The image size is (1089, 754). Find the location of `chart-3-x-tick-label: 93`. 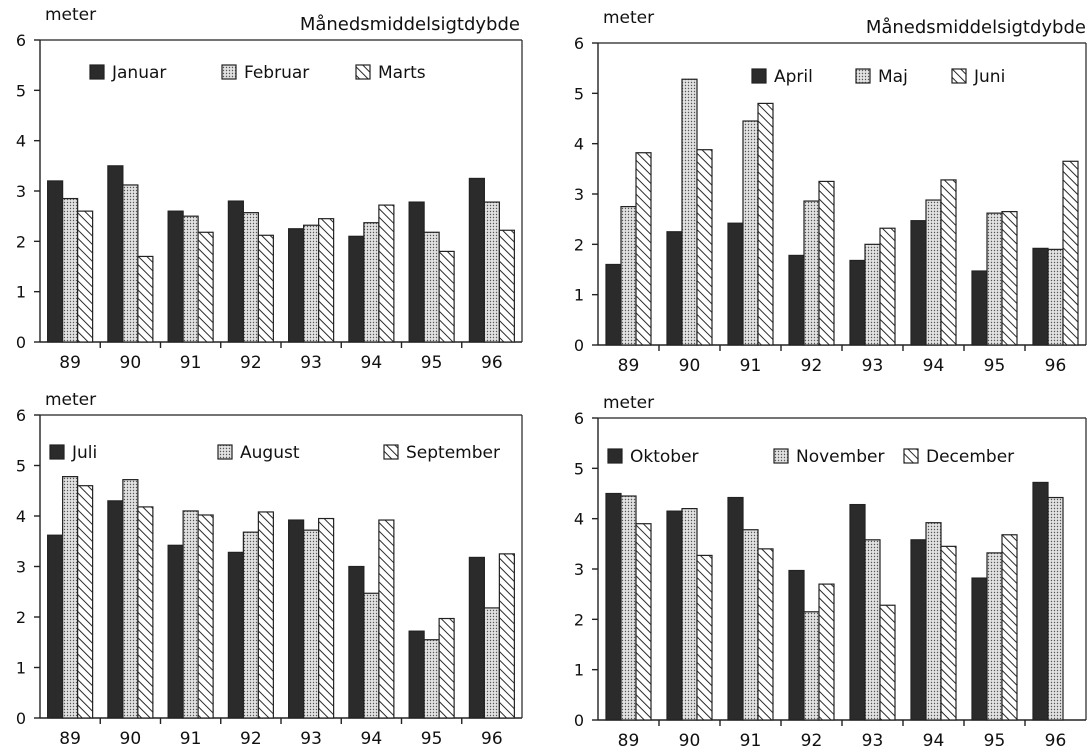

chart-3-x-tick-label: 93 is located at coordinates (311, 739).